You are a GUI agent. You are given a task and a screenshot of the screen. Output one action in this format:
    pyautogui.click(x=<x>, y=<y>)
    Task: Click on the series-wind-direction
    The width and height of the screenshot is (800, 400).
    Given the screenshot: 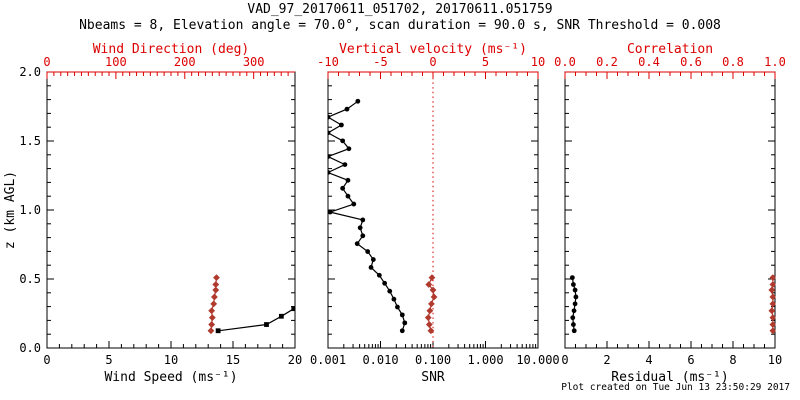 What is the action you would take?
    pyautogui.click(x=213, y=304)
    